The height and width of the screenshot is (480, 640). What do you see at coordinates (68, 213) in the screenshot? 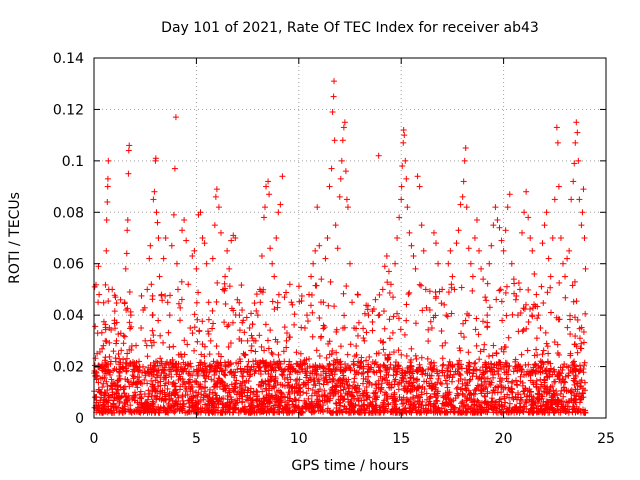
I see `y-tick-label: 0.08` at bounding box center [68, 213].